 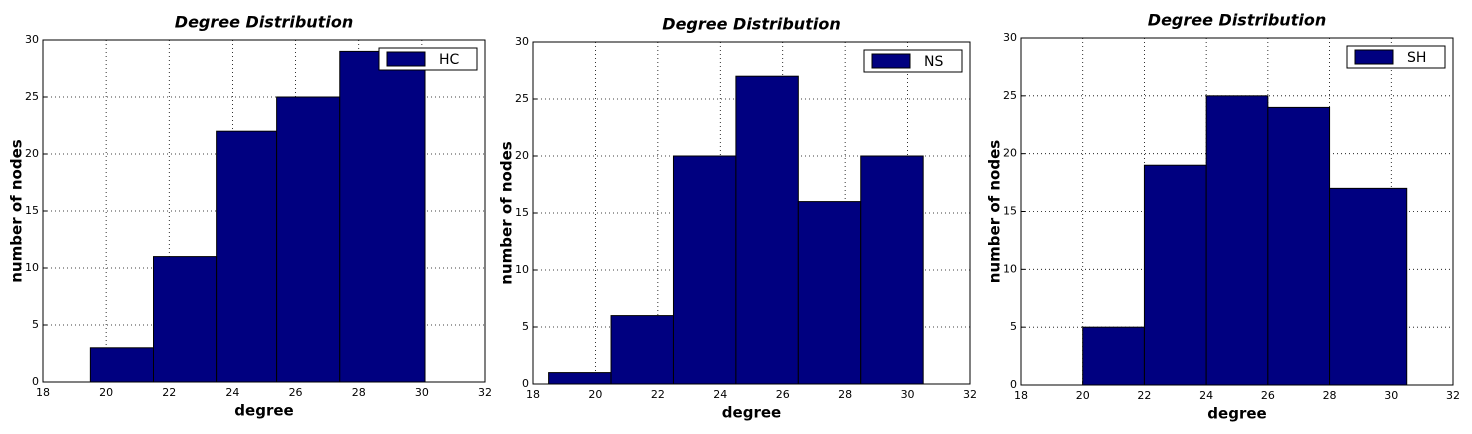 What do you see at coordinates (933, 62) in the screenshot?
I see `legend-label: NS` at bounding box center [933, 62].